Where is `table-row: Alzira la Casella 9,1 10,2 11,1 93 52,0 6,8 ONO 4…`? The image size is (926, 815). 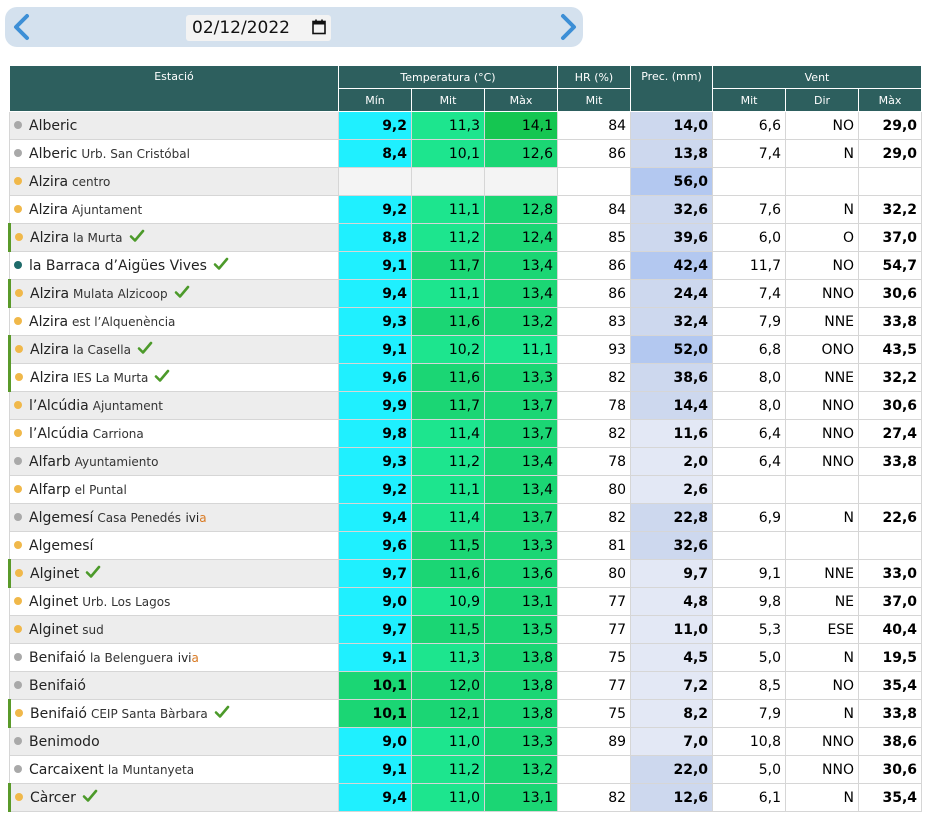 table-row: Alzira la Casella 9,1 10,2 11,1 93 52,0 6,8 ONO 4… is located at coordinates (465, 349).